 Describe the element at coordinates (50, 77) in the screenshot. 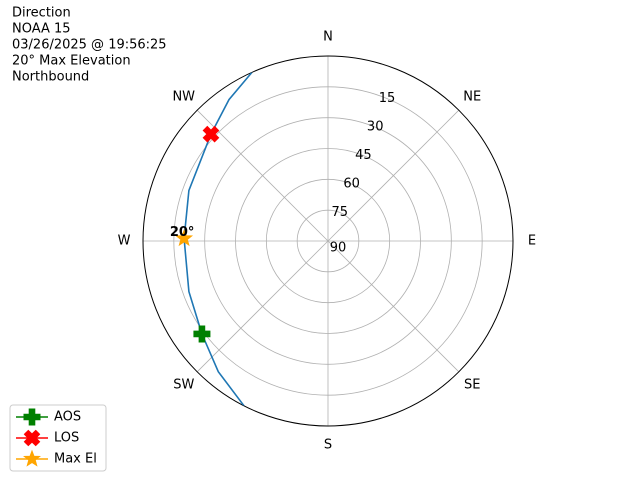

I see `title-line: Northbound` at that location.